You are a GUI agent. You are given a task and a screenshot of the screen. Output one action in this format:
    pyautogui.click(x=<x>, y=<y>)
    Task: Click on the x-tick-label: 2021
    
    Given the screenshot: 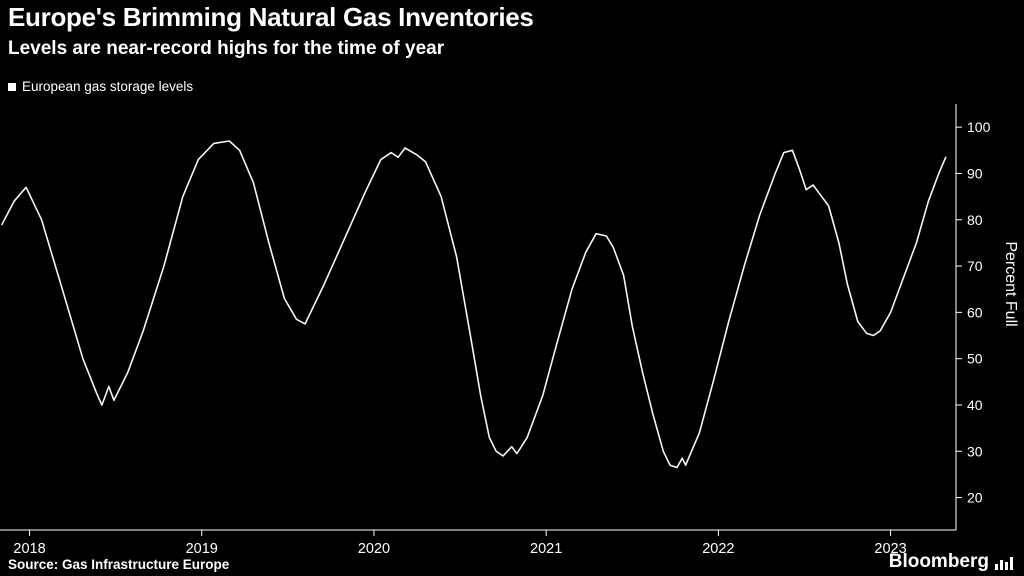 What is the action you would take?
    pyautogui.click(x=546, y=549)
    